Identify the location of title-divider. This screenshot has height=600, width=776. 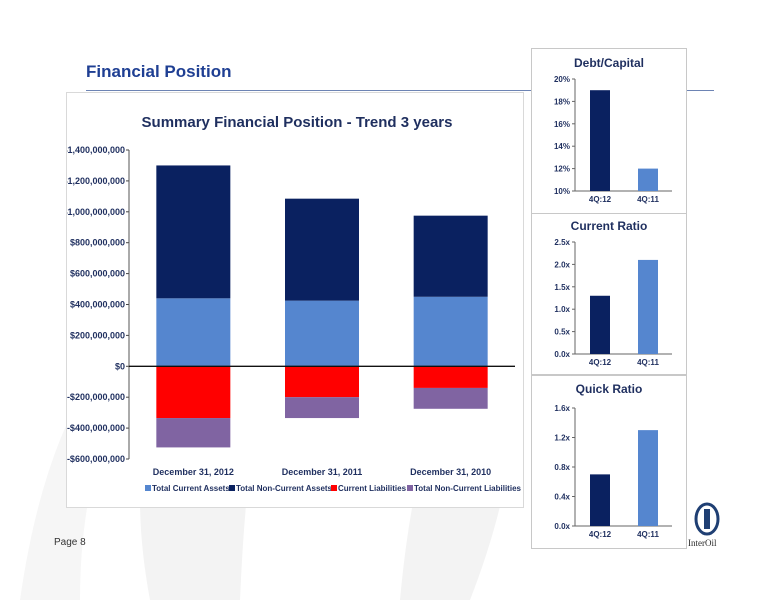
(400, 90).